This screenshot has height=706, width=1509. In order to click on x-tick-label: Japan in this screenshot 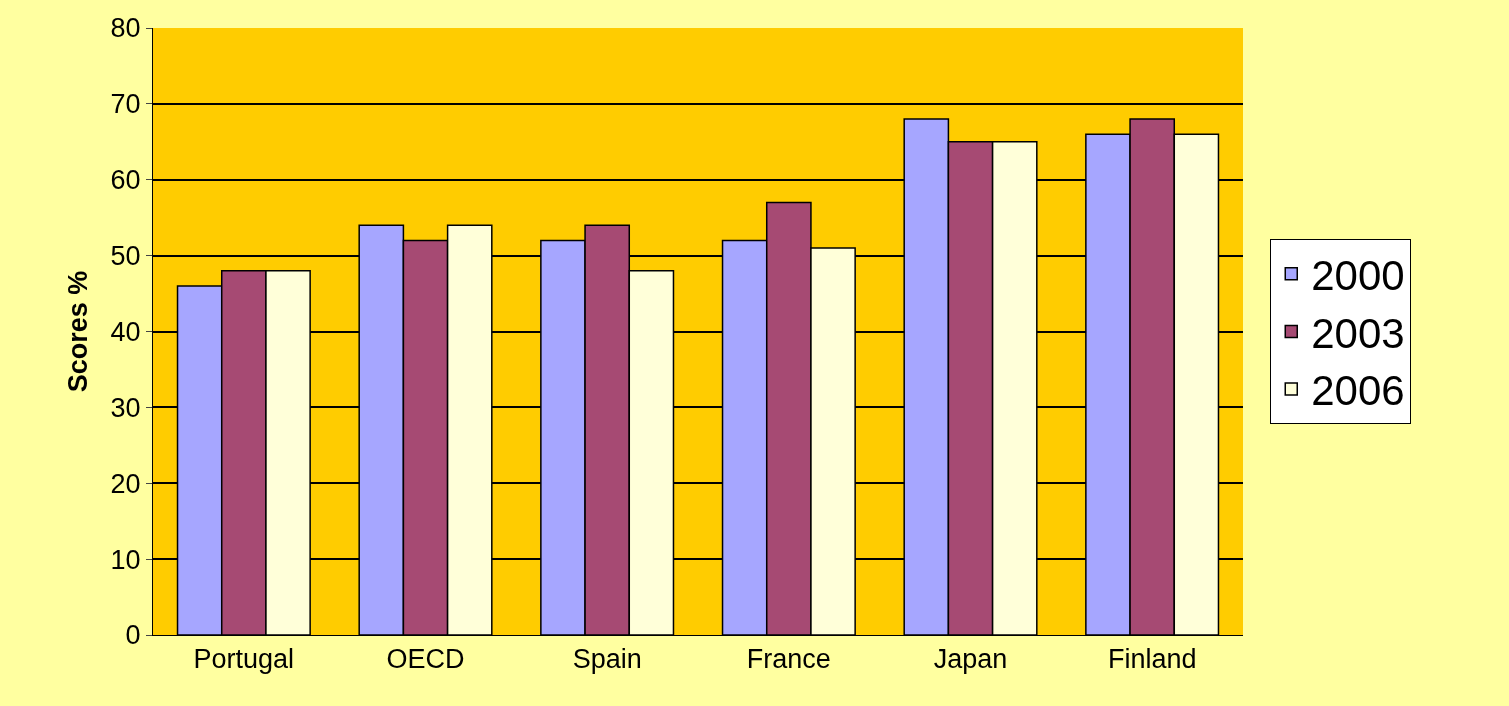, I will do `click(970, 659)`.